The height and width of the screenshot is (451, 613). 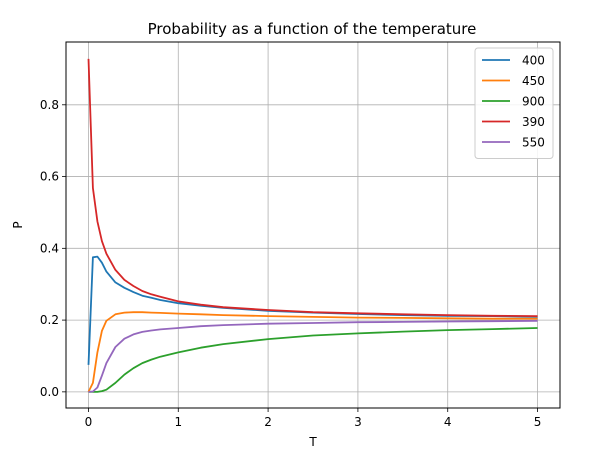 What do you see at coordinates (533, 122) in the screenshot?
I see `legend-label: 390` at bounding box center [533, 122].